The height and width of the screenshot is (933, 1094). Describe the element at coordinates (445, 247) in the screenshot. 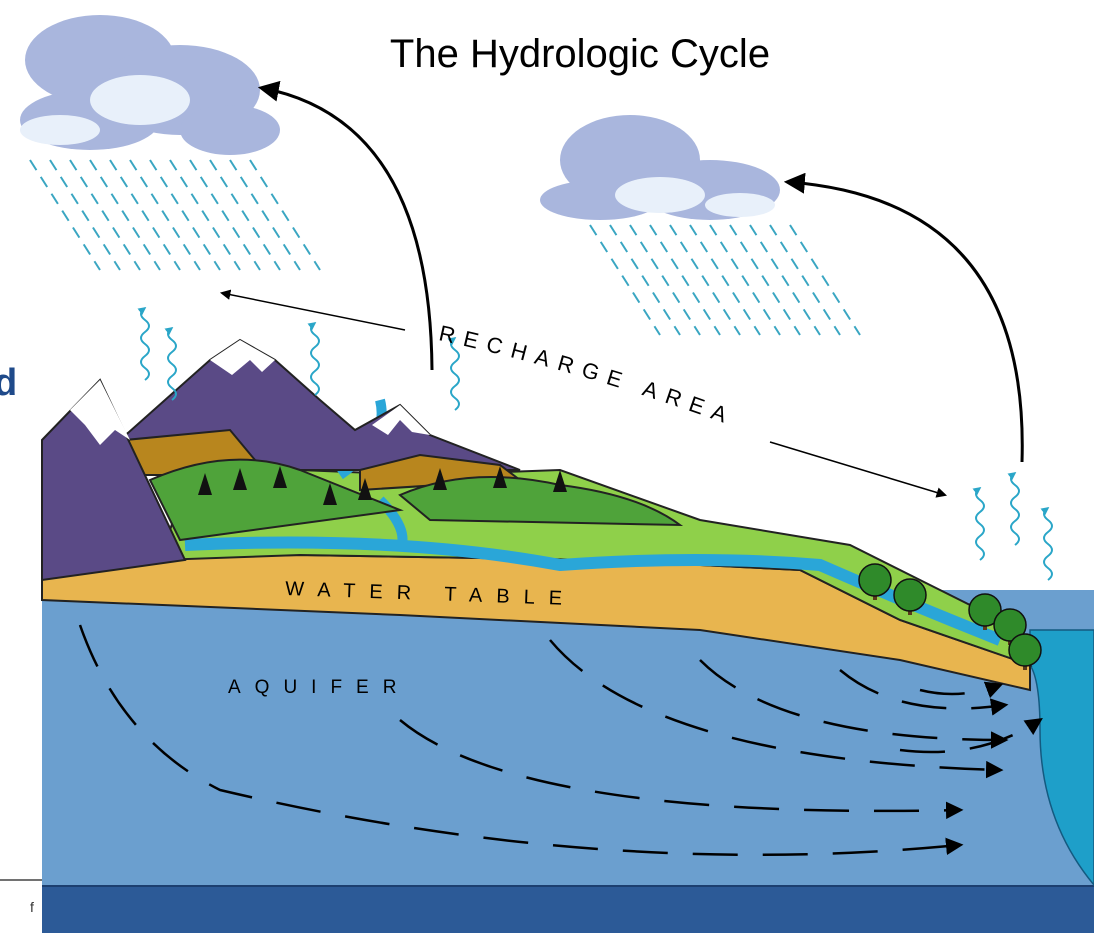

I see `rain` at that location.